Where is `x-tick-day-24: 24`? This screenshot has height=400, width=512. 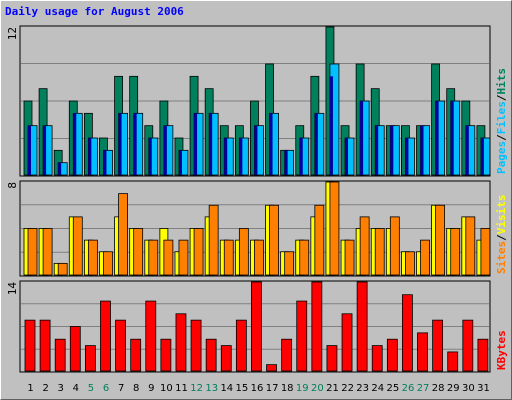
x-tick-day-24: 24 is located at coordinates (377, 388).